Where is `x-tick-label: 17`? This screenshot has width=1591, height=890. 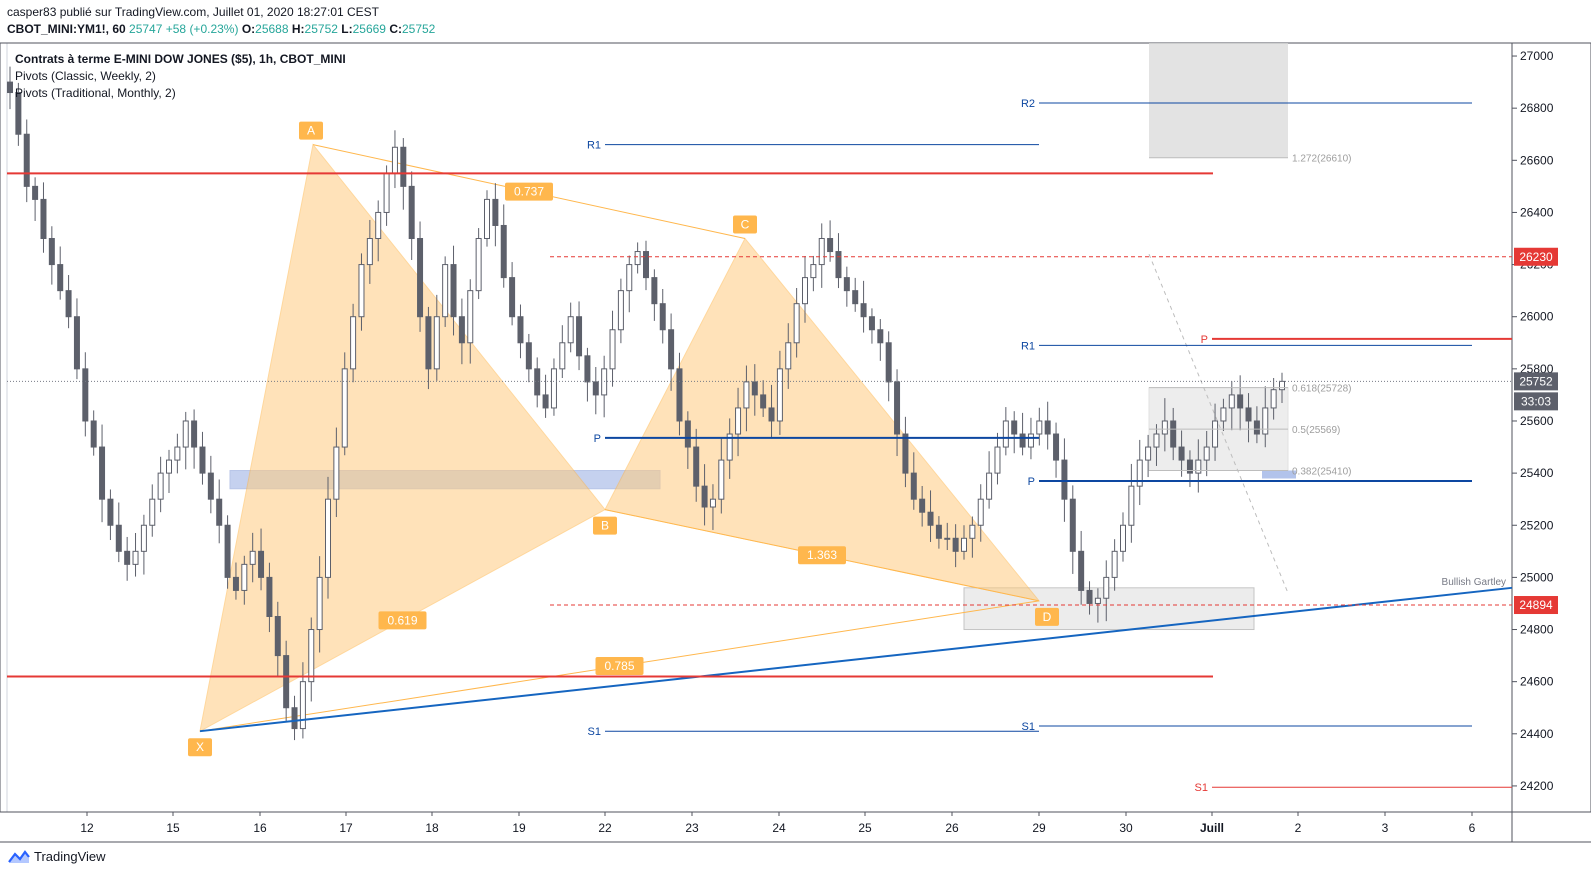 x-tick-label: 17 is located at coordinates (346, 828).